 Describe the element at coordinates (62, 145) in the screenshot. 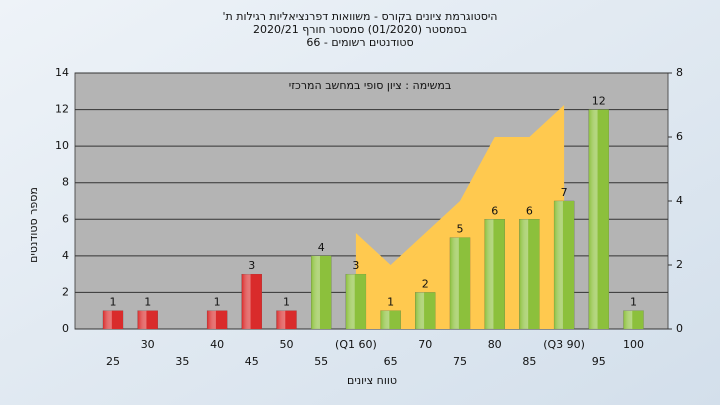

I see `y-tick-label: 10` at that location.